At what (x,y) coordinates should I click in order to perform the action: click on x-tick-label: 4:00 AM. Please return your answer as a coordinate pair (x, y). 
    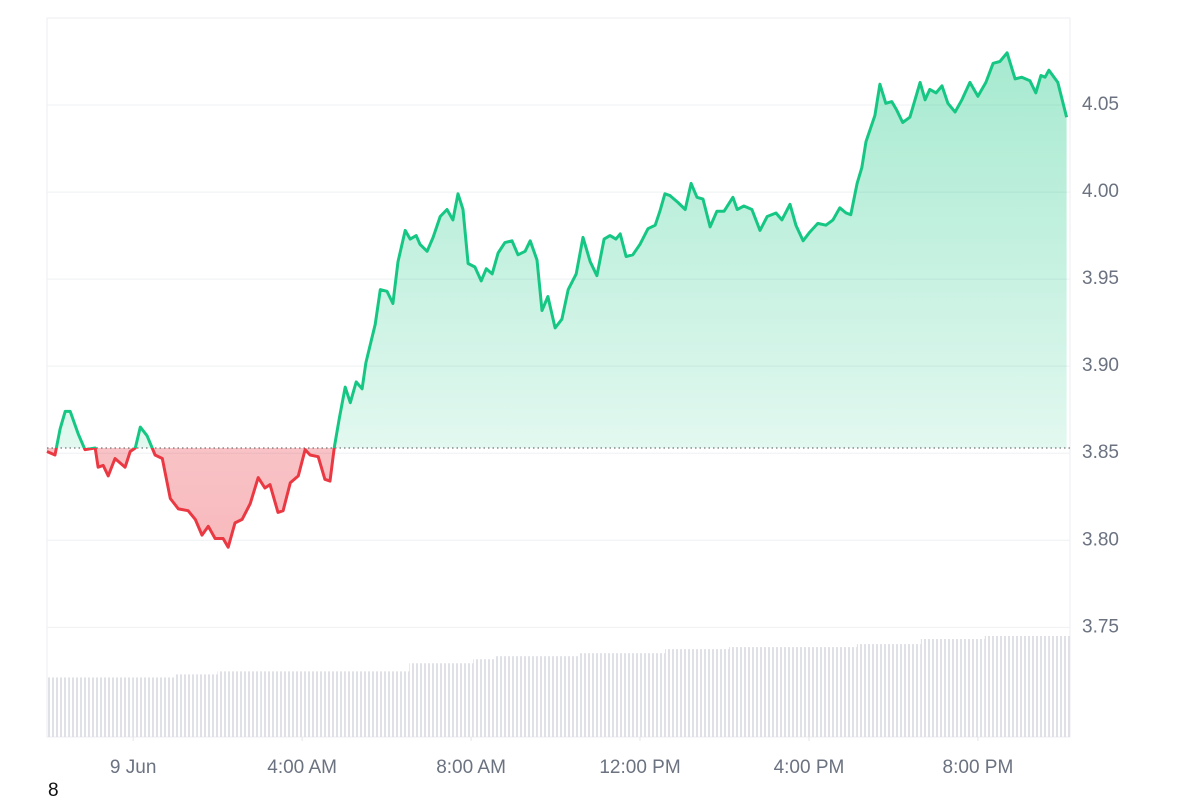
    Looking at the image, I should click on (302, 767).